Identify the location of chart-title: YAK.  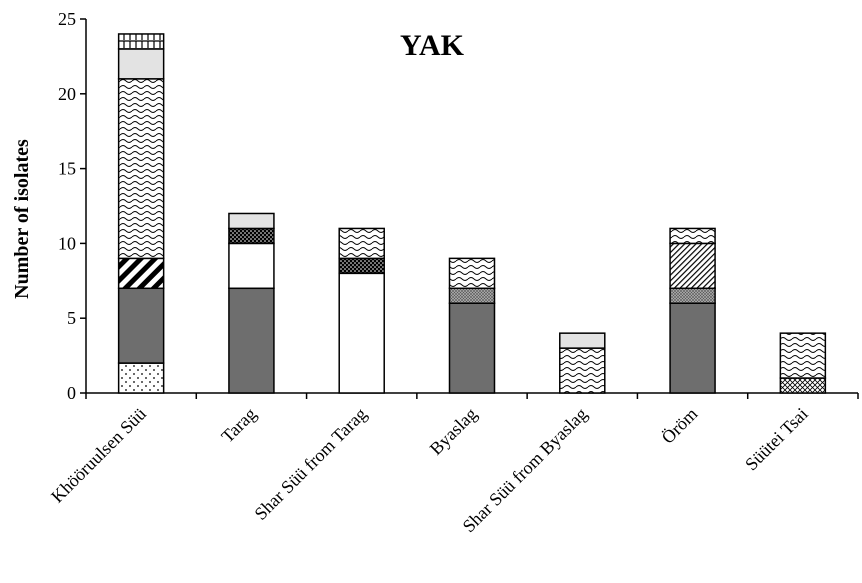
(432, 45).